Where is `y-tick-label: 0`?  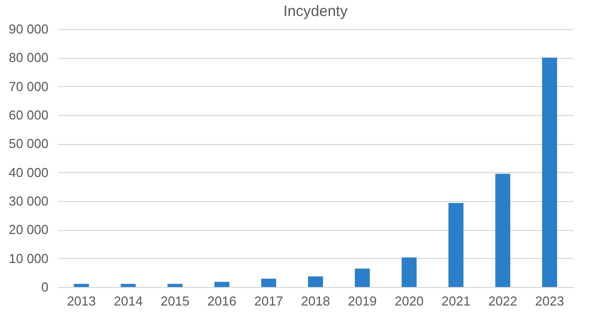 y-tick-label: 0 is located at coordinates (44, 287).